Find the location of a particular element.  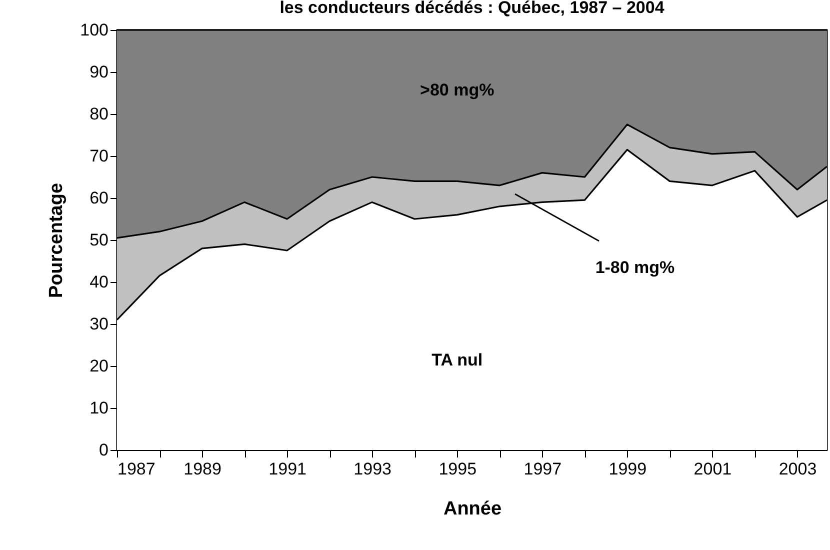

x-tick-label: 1995 is located at coordinates (457, 469).